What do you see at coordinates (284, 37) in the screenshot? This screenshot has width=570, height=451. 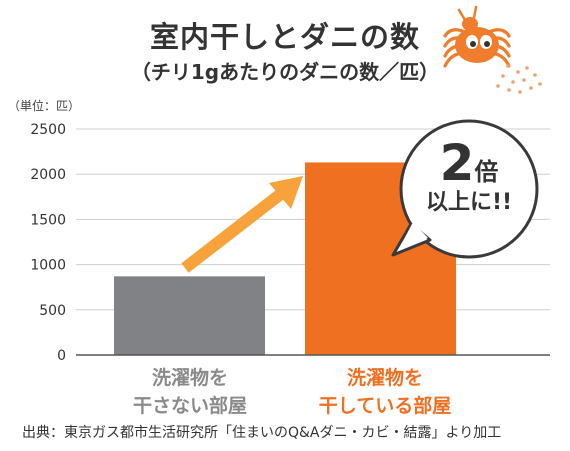 I see `chart-title: 室内干しとダニの数` at bounding box center [284, 37].